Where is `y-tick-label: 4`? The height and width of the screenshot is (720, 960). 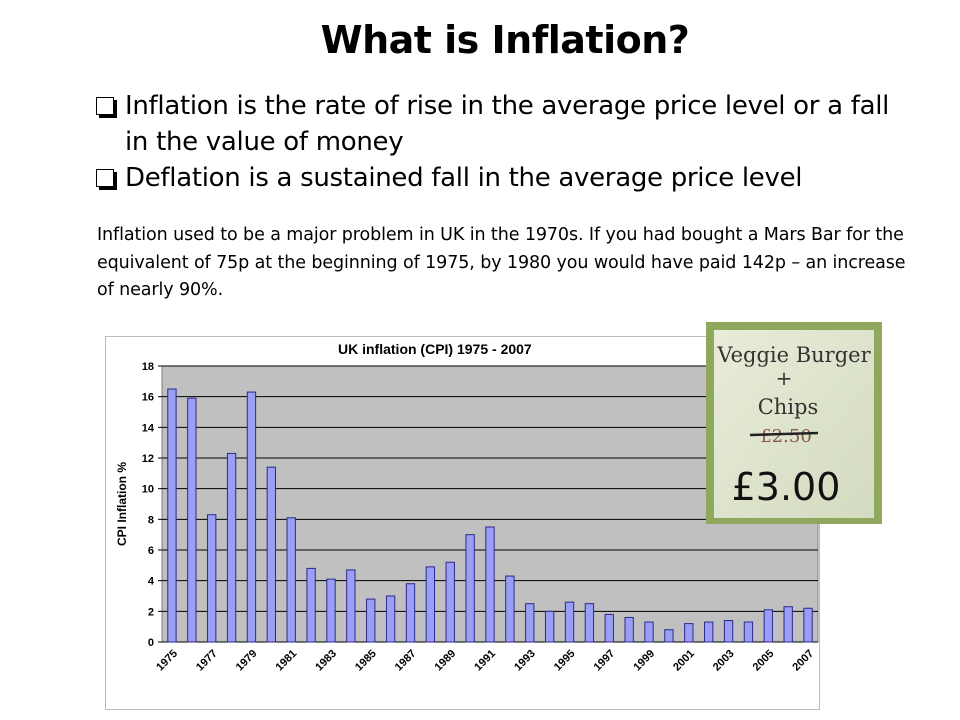
y-tick-label: 4 is located at coordinates (151, 582).